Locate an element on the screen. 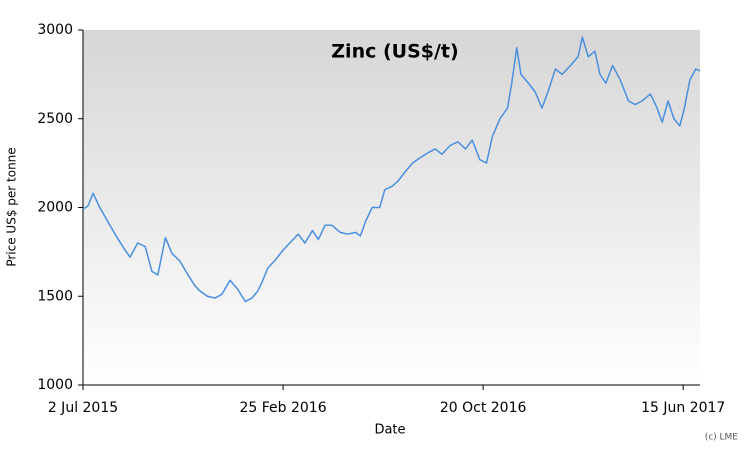 This screenshot has height=455, width=750. x-tick-label: 15 Jun 2017 is located at coordinates (683, 408).